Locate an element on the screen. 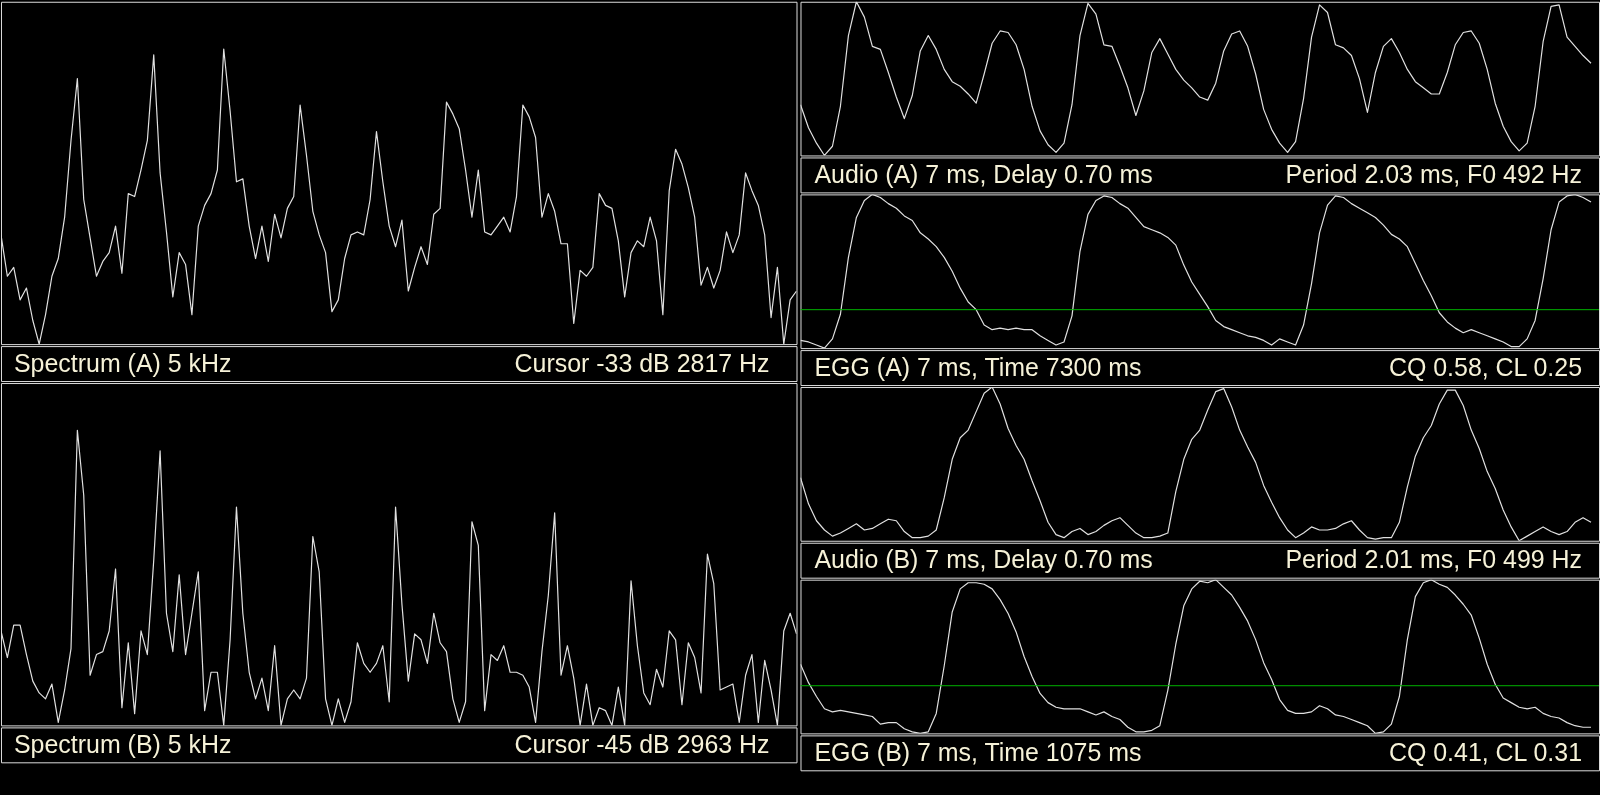 This screenshot has height=795, width=1600. text: Cursor -45 dB 2963 Hz is located at coordinates (642, 743).